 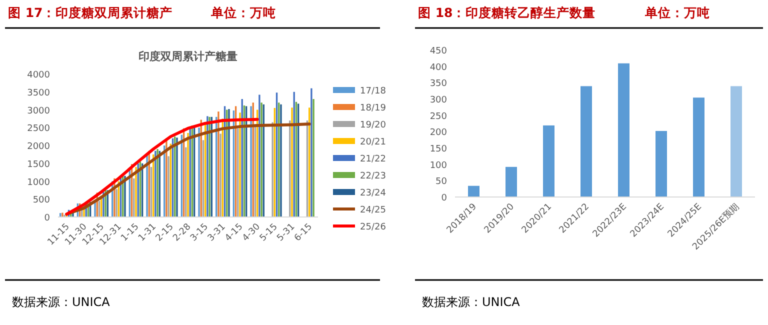 What do you see at coordinates (373, 143) in the screenshot?
I see `legend-label: 20/21` at bounding box center [373, 143].